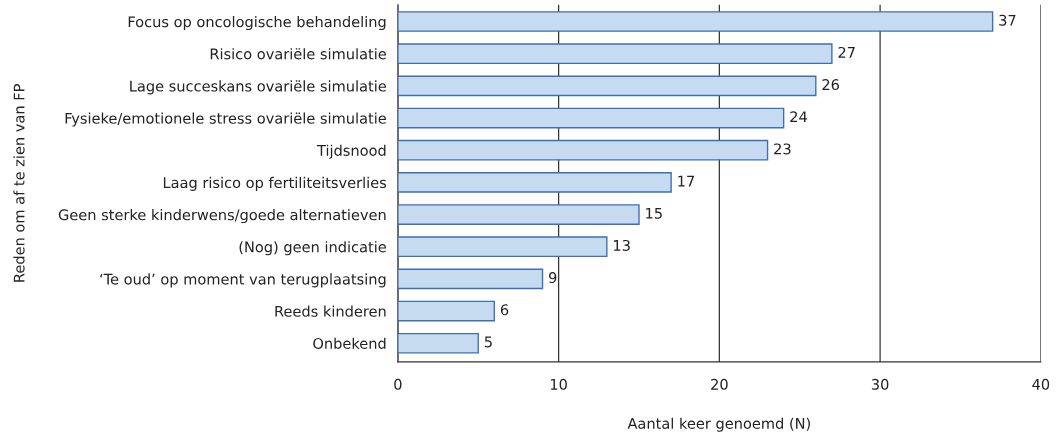 This screenshot has width=1061, height=436. Describe the element at coordinates (798, 117) in the screenshot. I see `data-label: 24` at that location.